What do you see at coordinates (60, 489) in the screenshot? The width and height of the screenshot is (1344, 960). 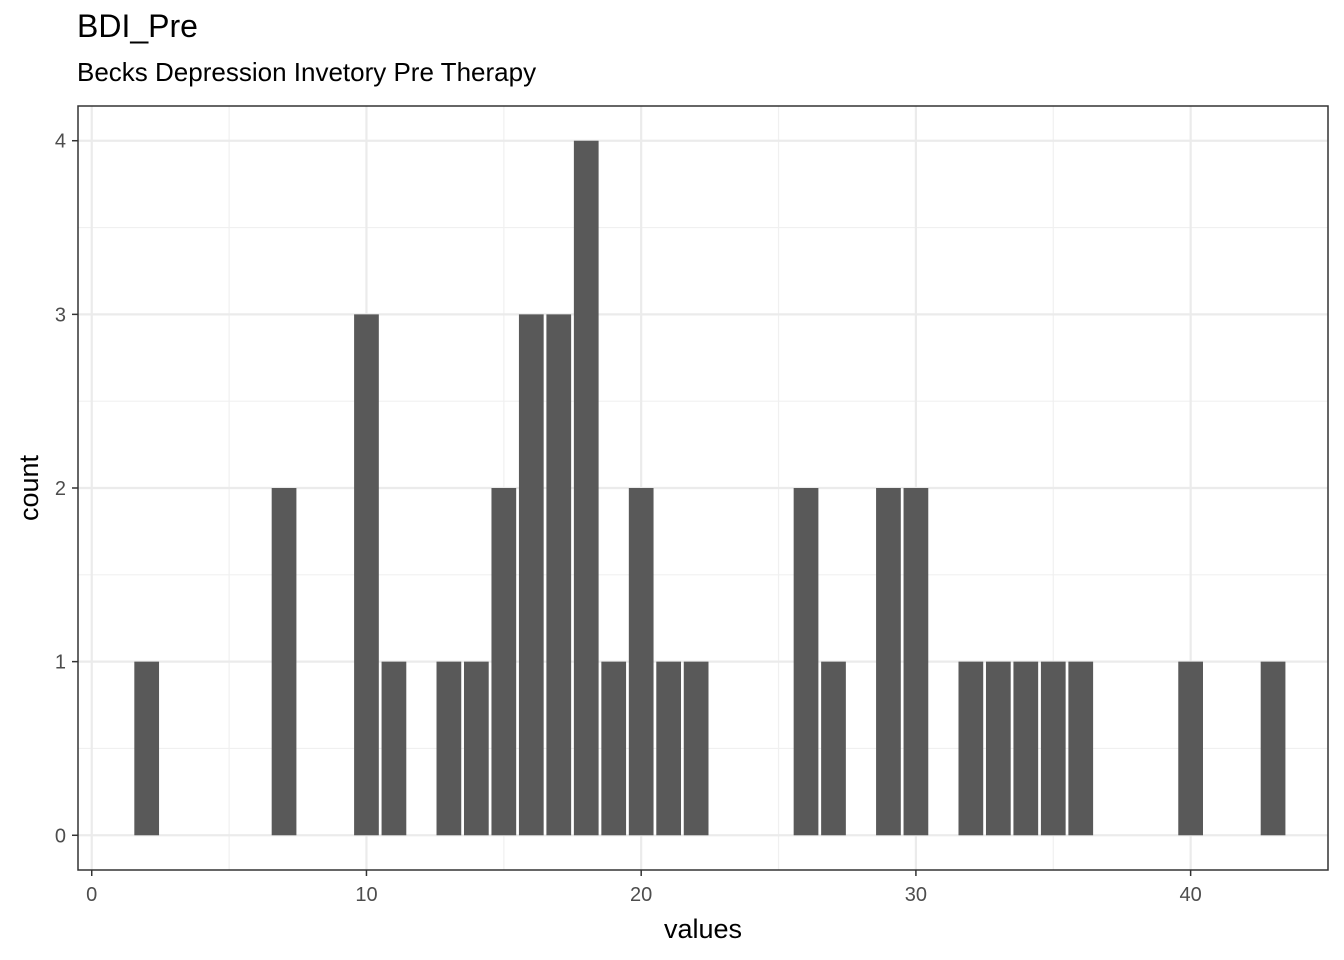 I see `y-tick-label: 2` at bounding box center [60, 489].